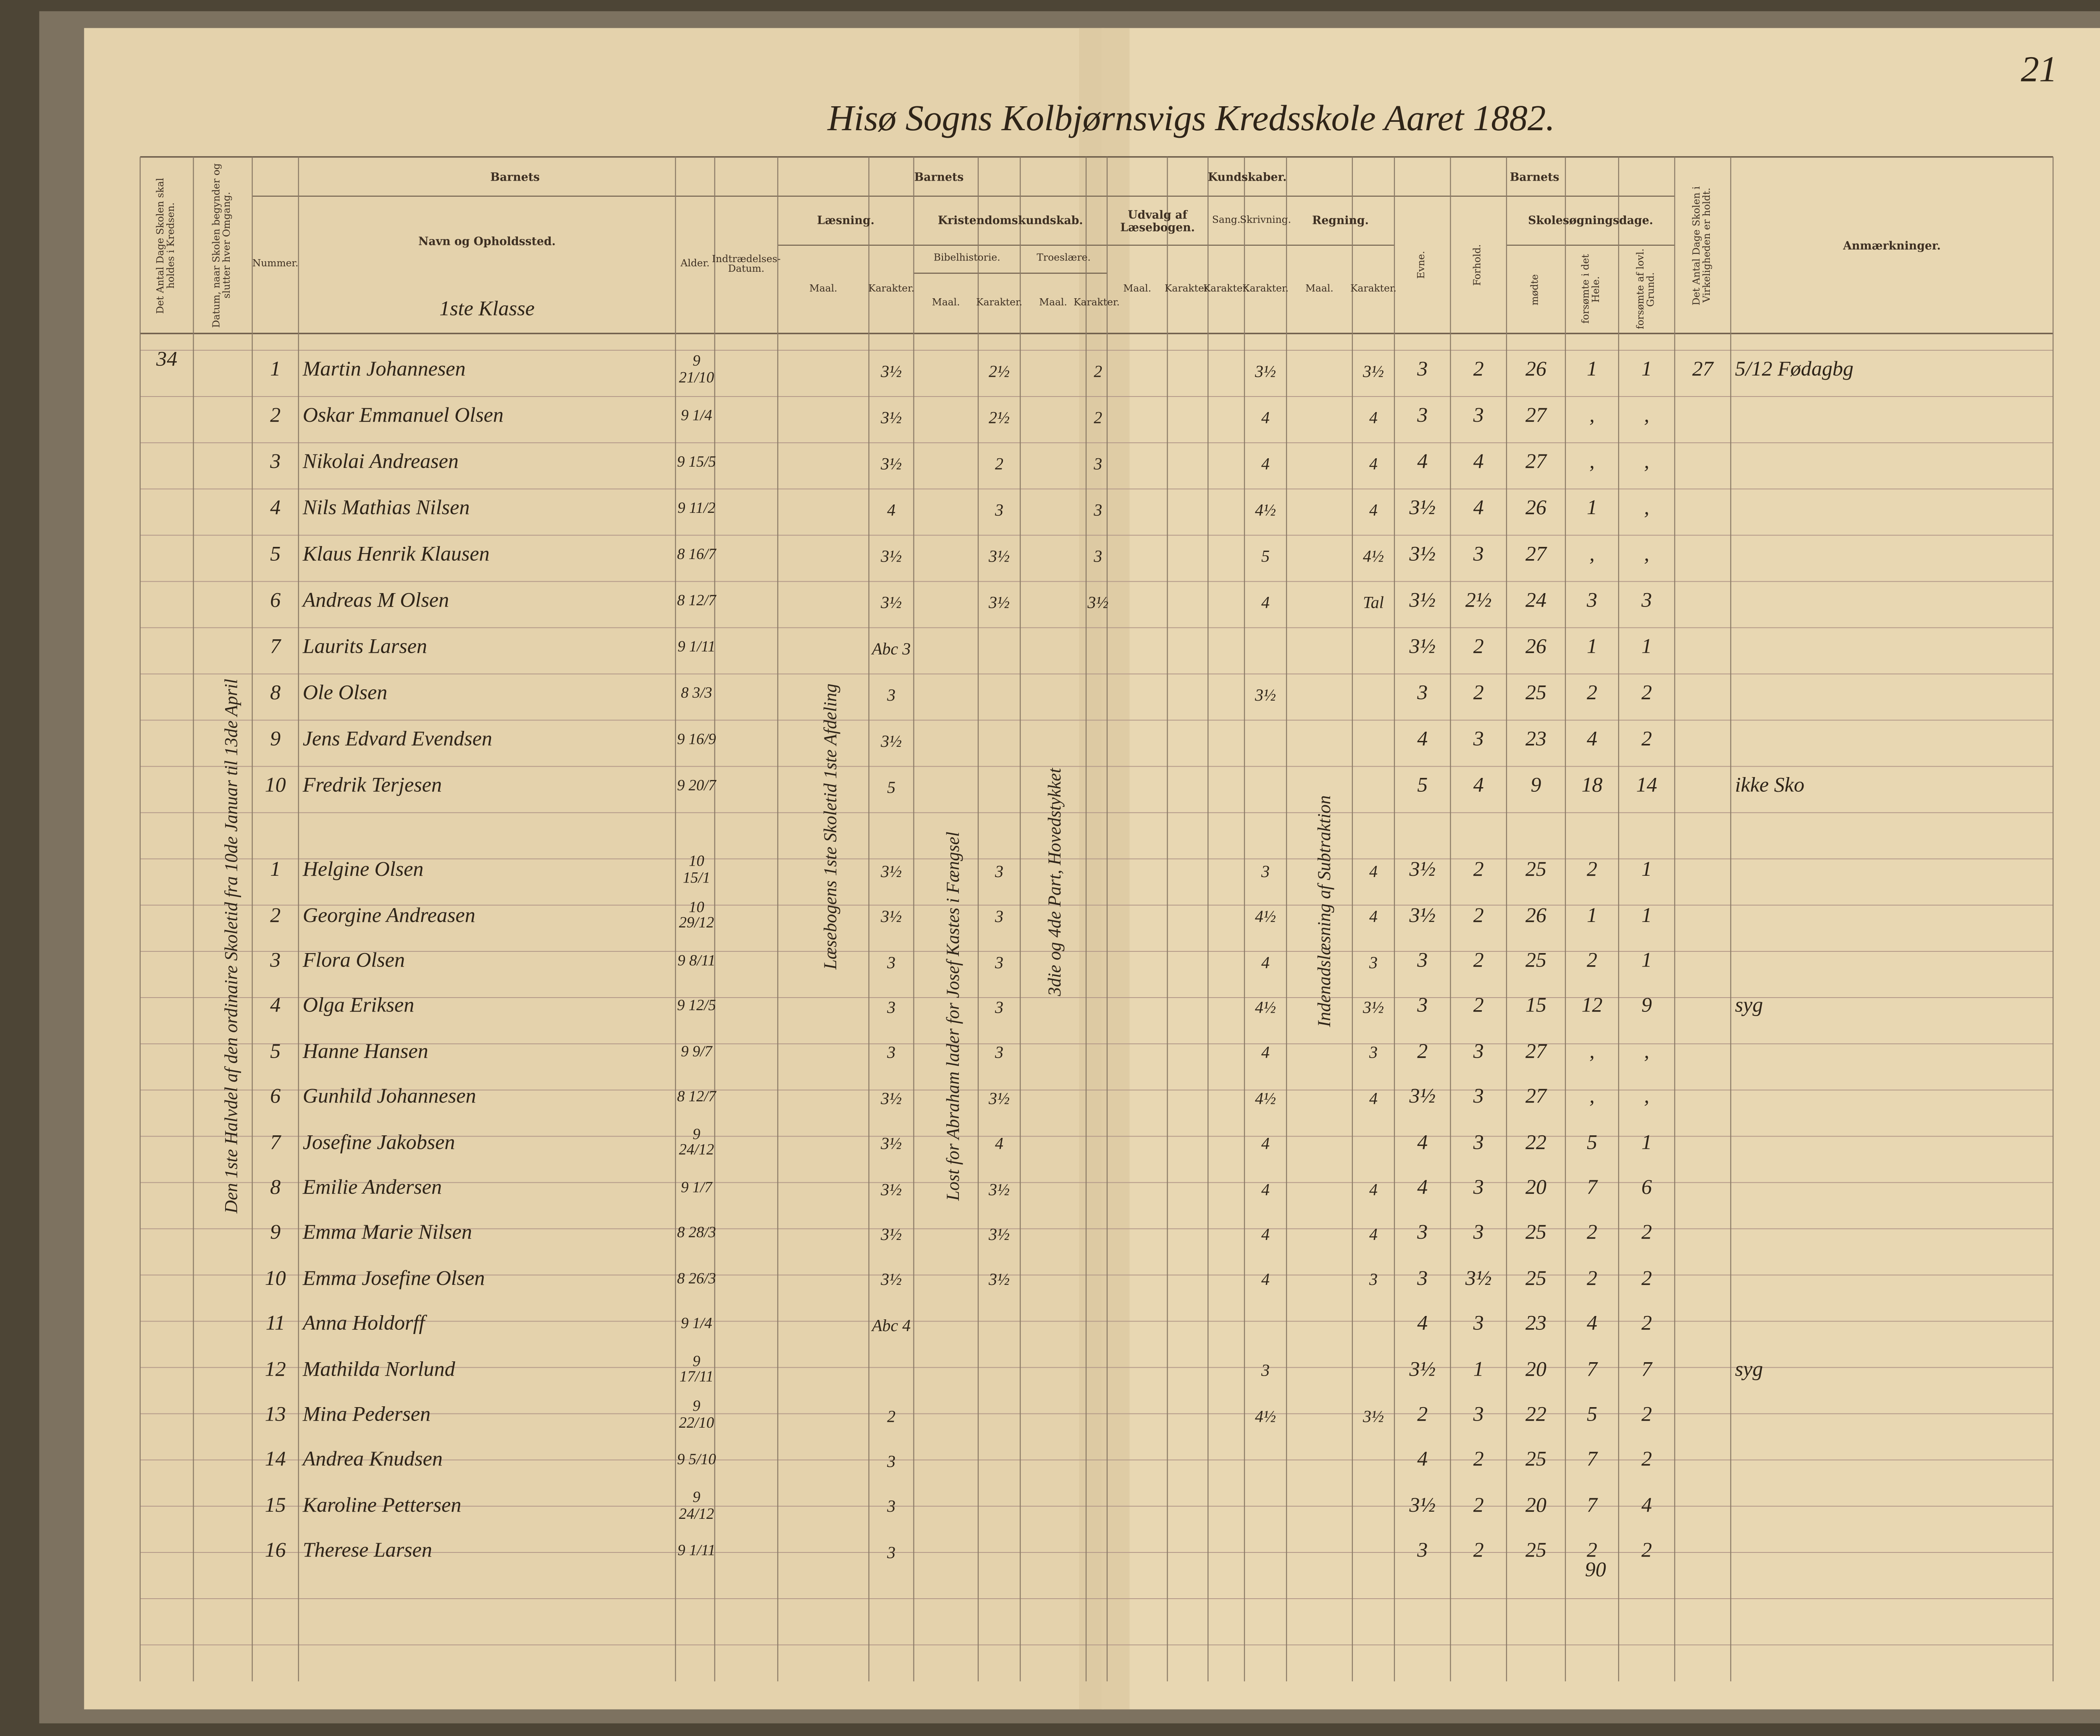  I want to click on cell-name: Nikolai Andreasen, so click(380, 462).